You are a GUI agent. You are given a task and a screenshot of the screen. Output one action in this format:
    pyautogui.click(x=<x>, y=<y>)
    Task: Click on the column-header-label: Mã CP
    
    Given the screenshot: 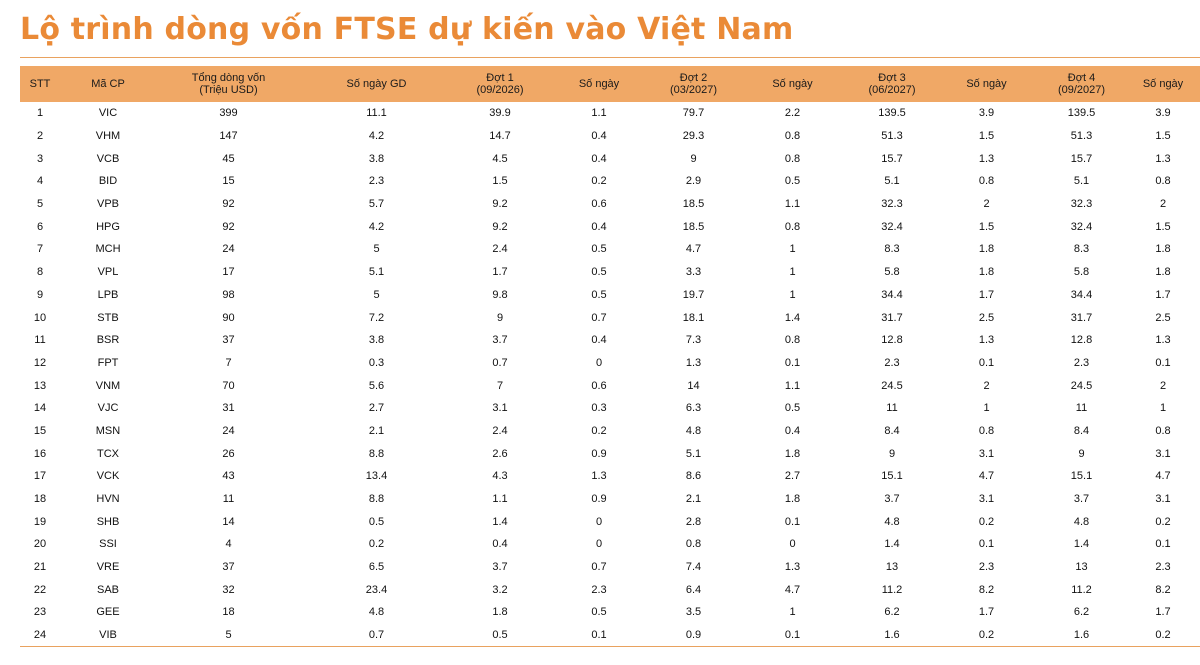 What is the action you would take?
    pyautogui.click(x=108, y=84)
    